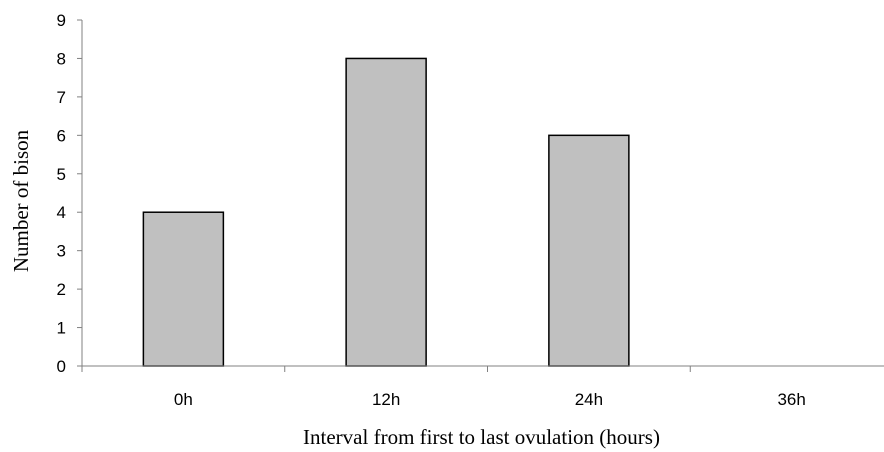 Image resolution: width=884 pixels, height=452 pixels. I want to click on y-tick-label: 8, so click(61, 58).